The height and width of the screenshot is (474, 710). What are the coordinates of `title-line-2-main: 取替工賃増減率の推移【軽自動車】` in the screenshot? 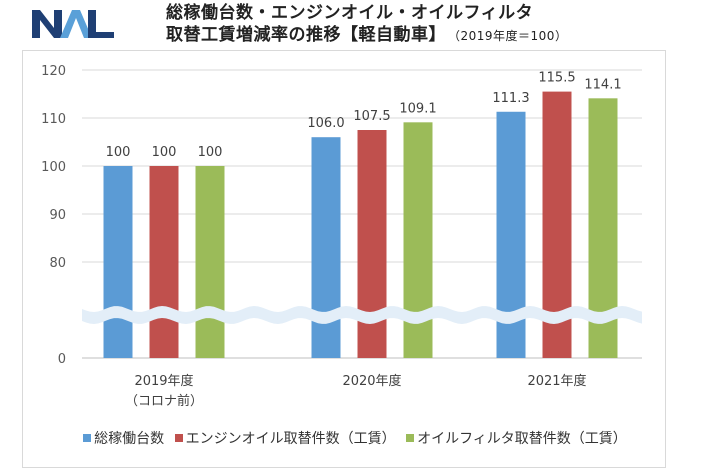 It's located at (306, 35).